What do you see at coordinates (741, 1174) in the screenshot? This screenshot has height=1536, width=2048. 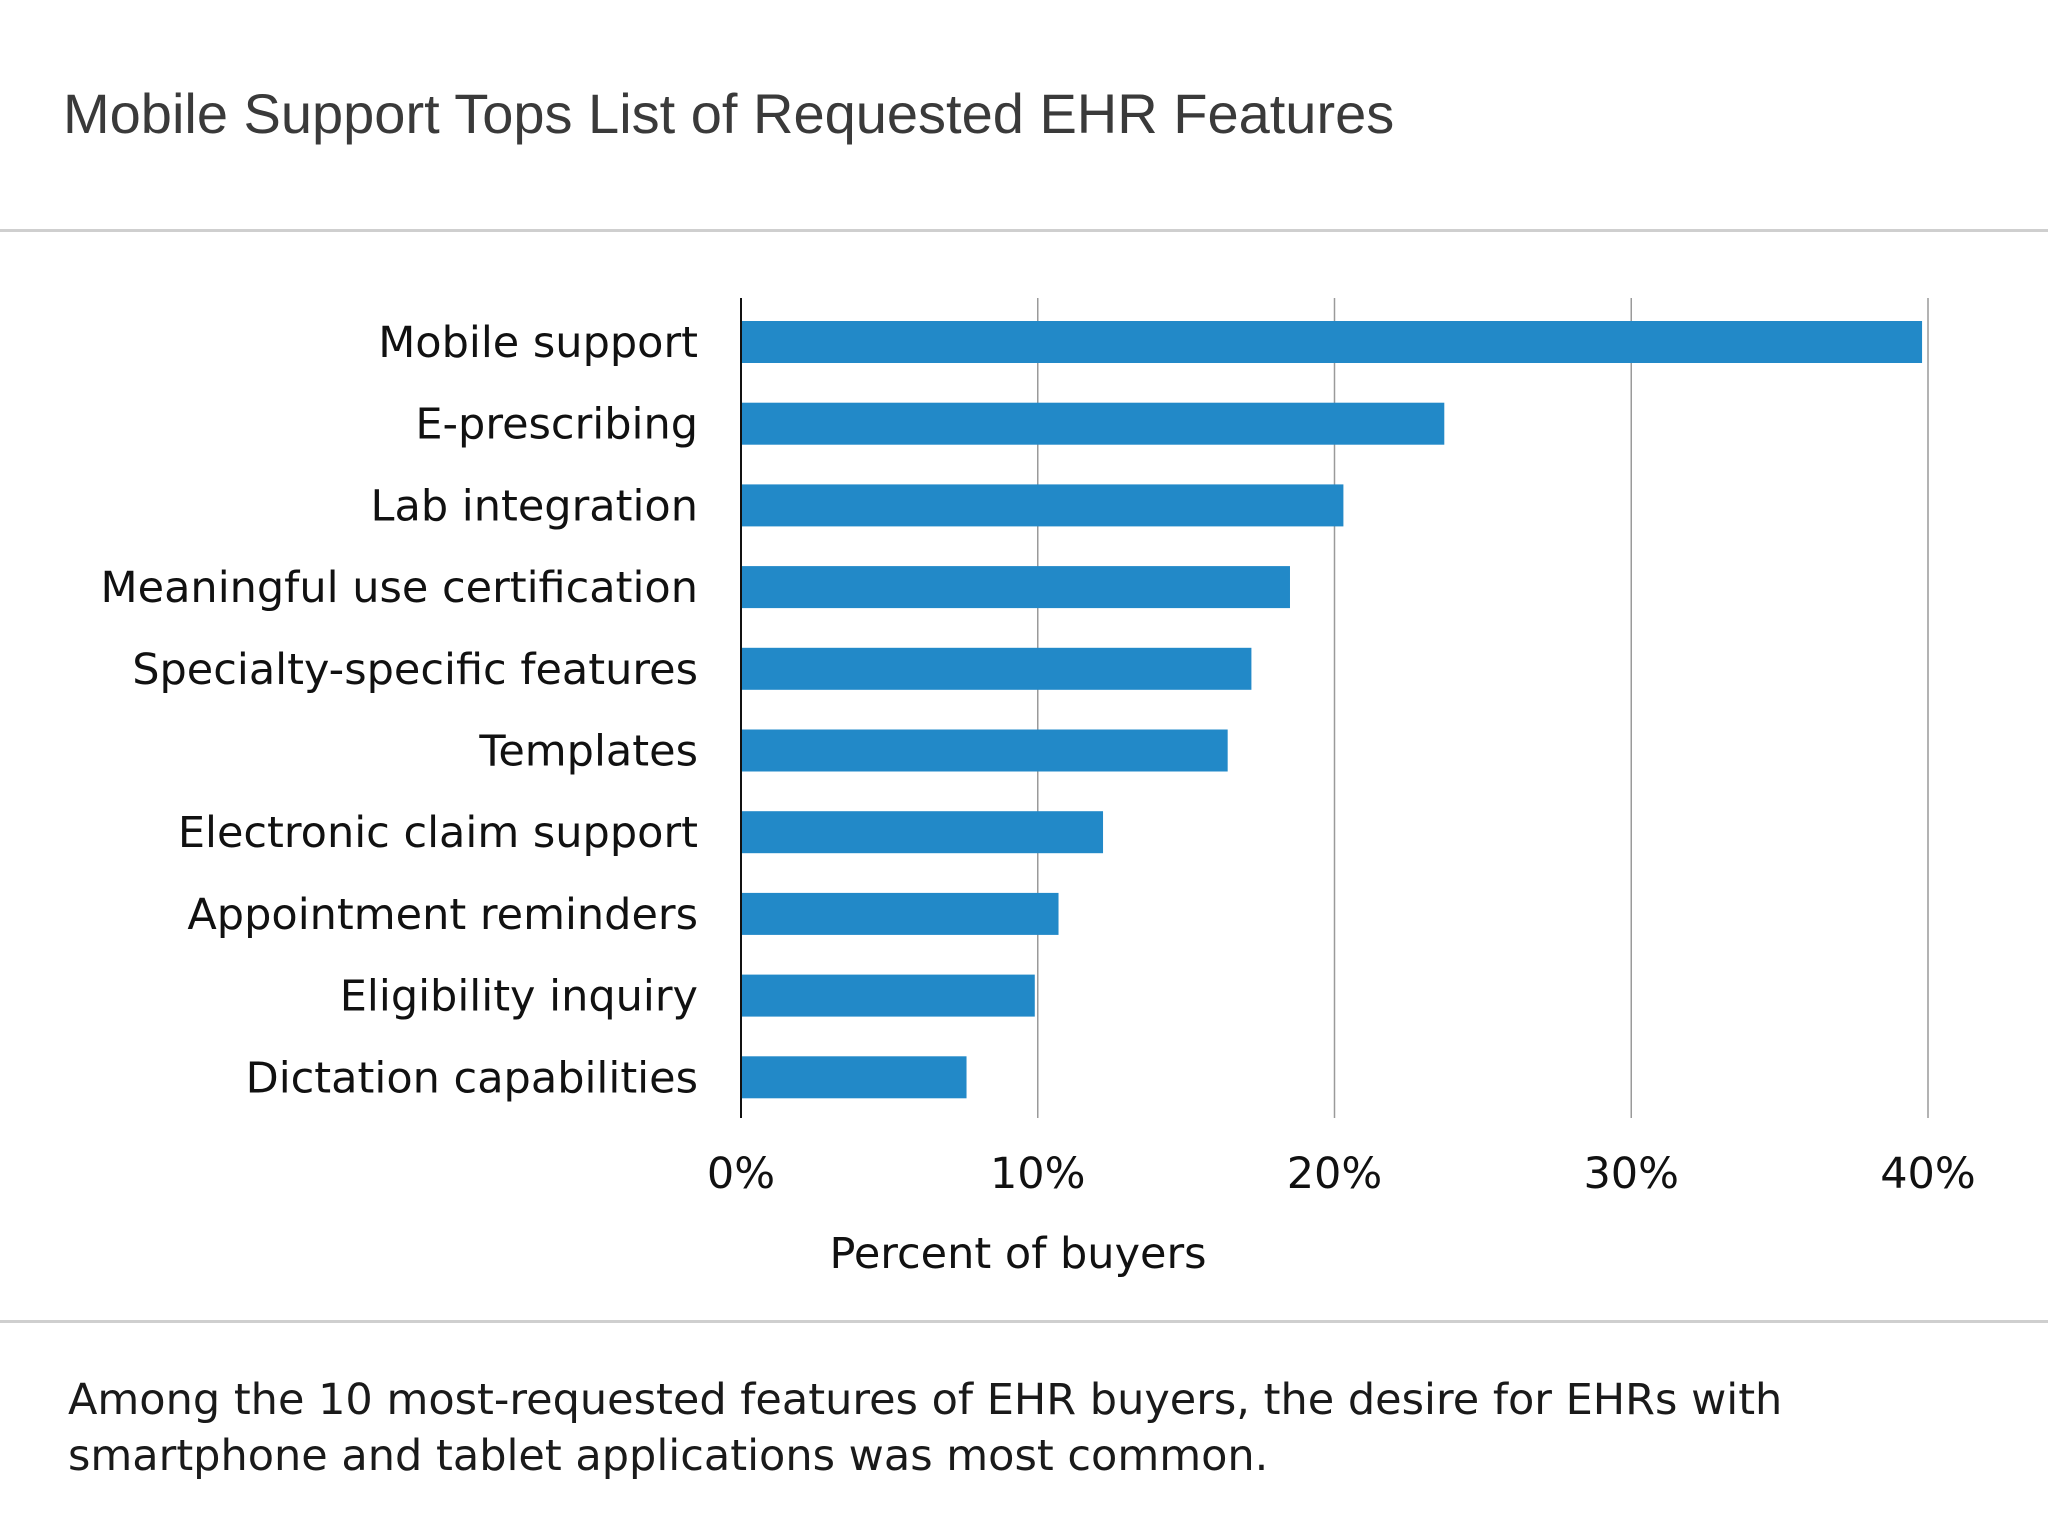 I see `x-tick-label: 0%` at bounding box center [741, 1174].